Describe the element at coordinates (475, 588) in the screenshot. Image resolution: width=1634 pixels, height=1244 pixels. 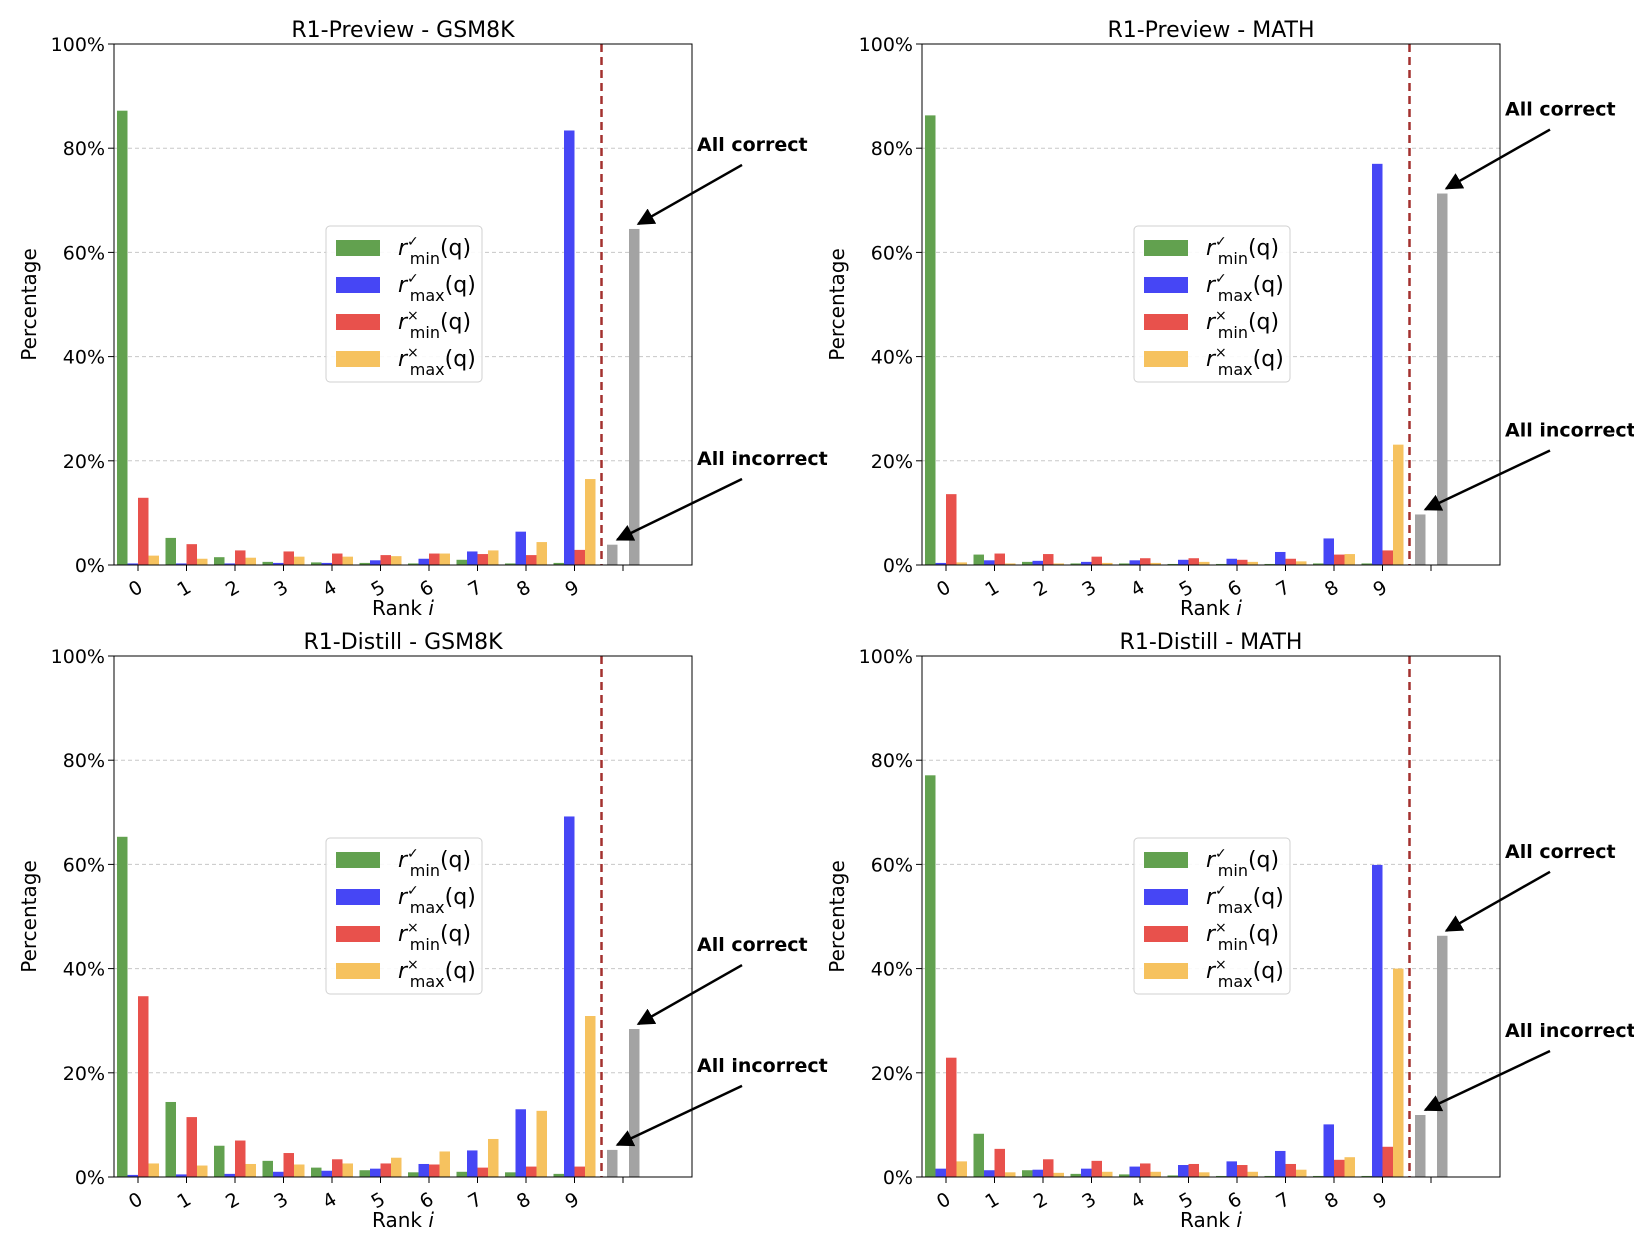
I see `x-tick-label: 7` at that location.